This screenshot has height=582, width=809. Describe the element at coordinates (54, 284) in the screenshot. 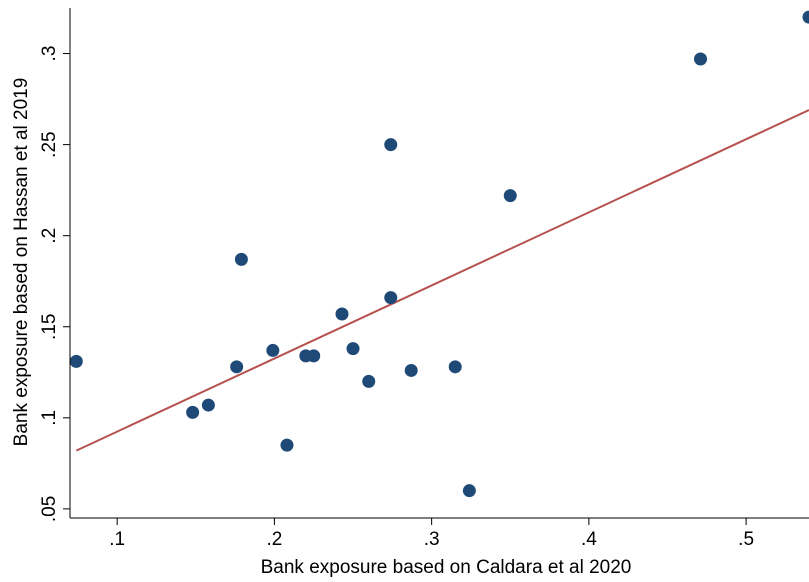

I see `y-ticks: .05 .1 .15 .2 .25 .3` at that location.